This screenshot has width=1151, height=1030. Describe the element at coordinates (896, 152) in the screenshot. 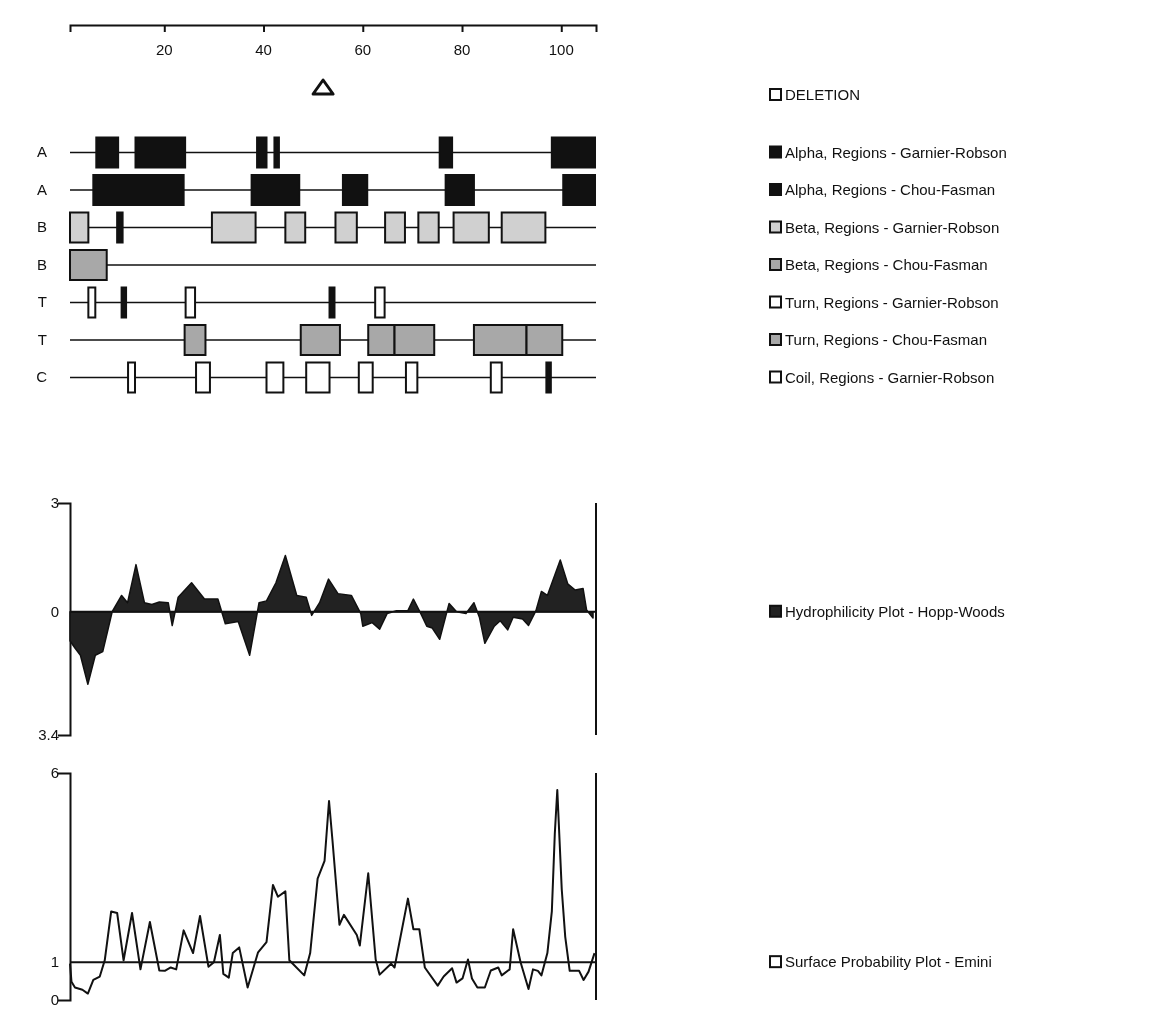

I see `text: Alpha, Regions - Garnier-Robson` at that location.